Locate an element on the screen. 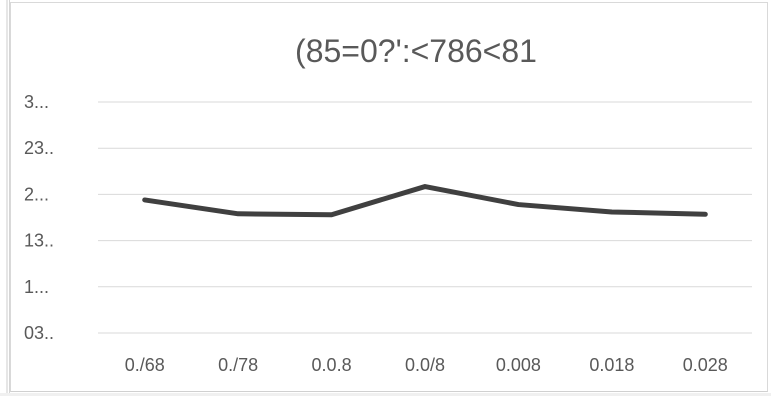 This screenshot has width=771, height=396. x-tick-label: 0.0/8 is located at coordinates (425, 365).